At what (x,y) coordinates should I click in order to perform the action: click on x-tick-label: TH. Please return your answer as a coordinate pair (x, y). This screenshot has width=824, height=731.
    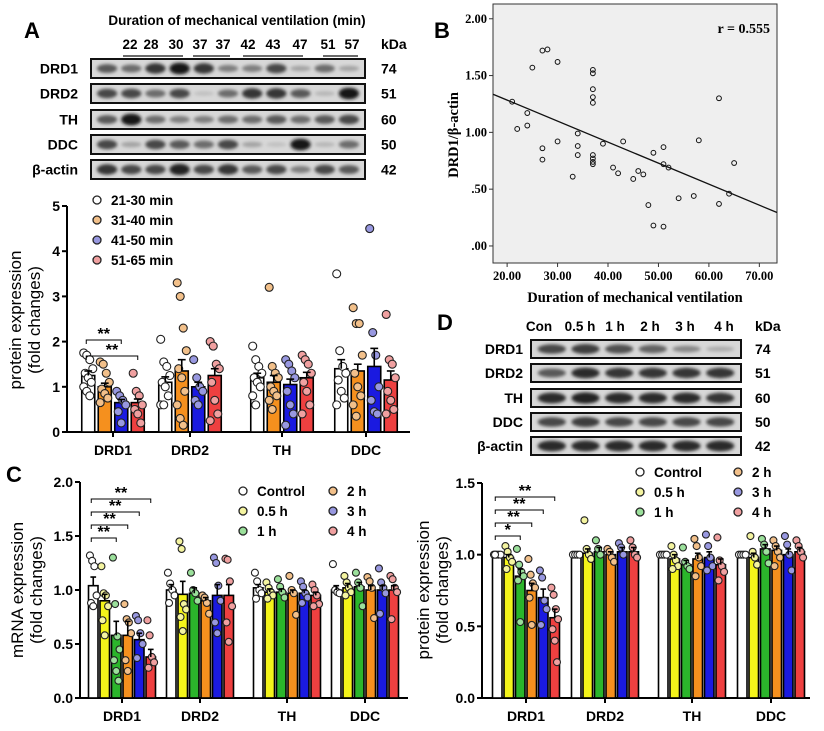
    Looking at the image, I should click on (282, 450).